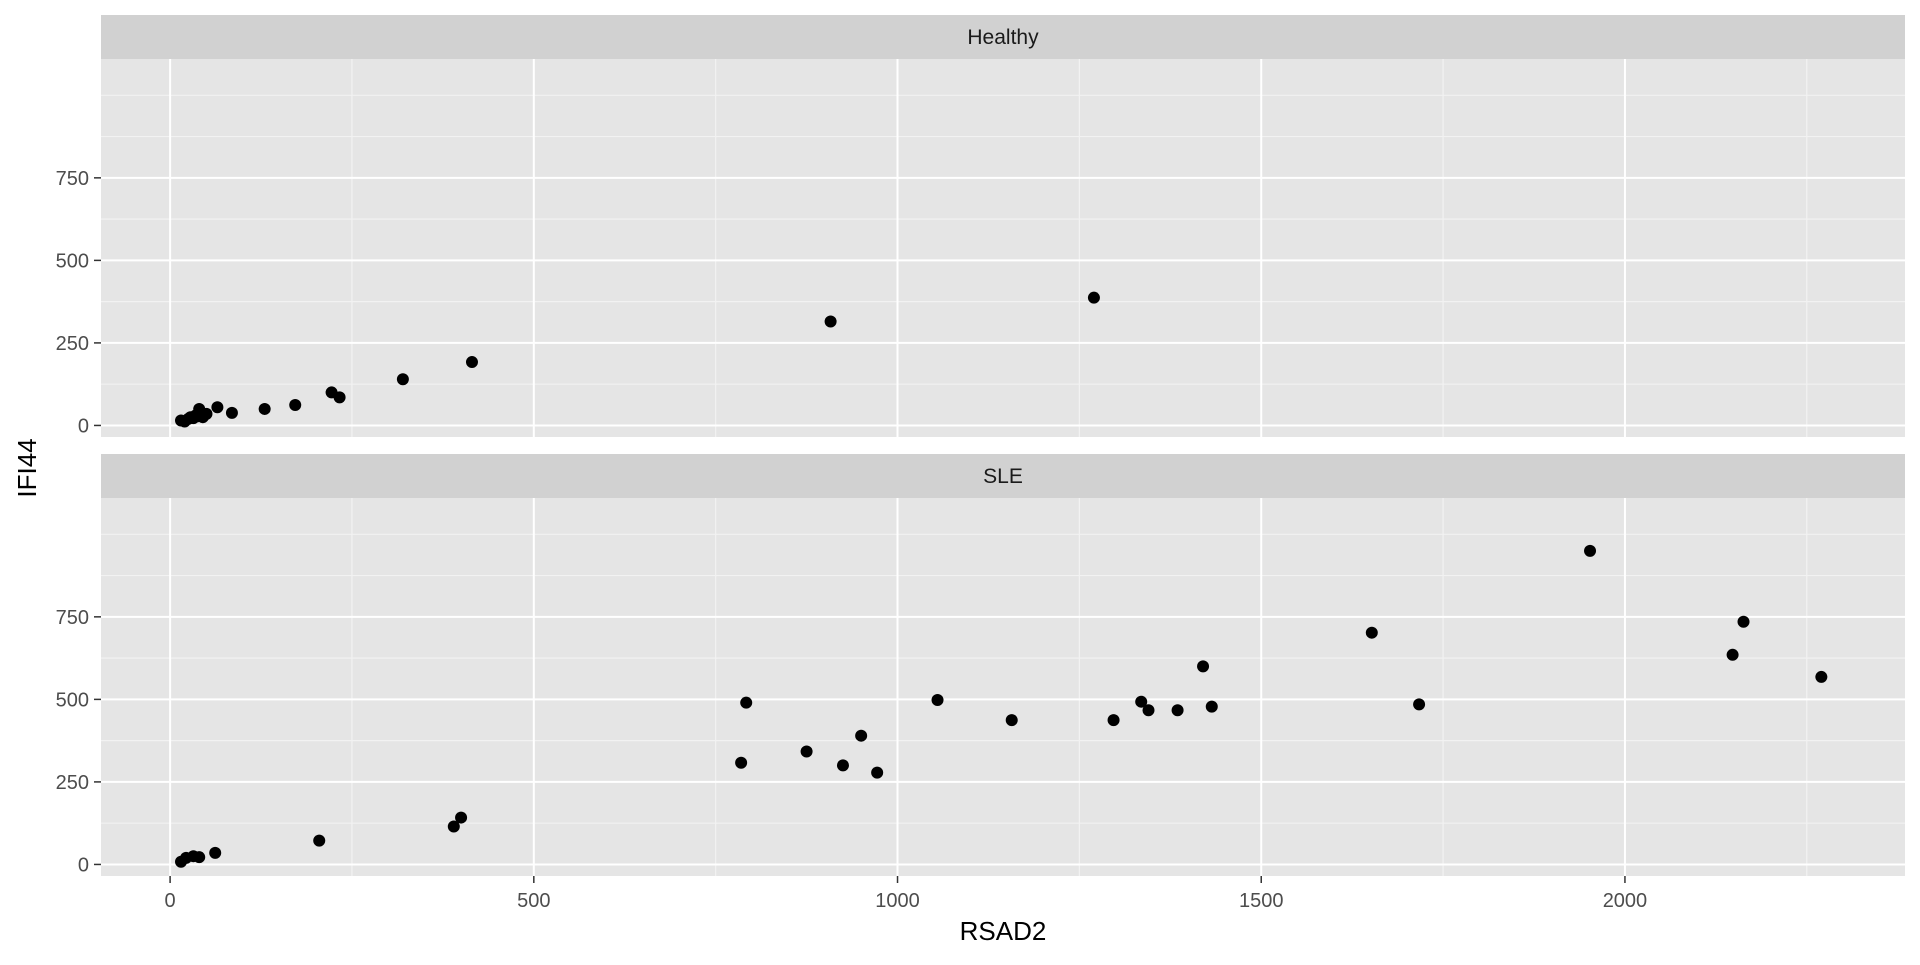 This screenshot has height=965, width=1920. I want to click on x-tick-label: 1500, so click(1261, 901).